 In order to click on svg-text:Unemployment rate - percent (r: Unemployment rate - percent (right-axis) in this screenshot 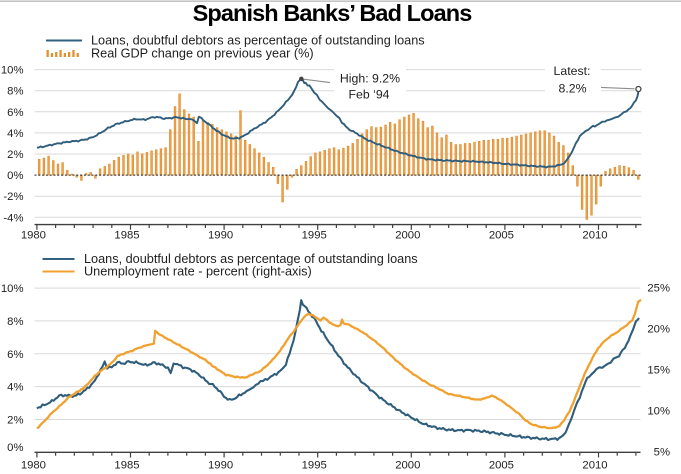, I will do `click(198, 272)`.